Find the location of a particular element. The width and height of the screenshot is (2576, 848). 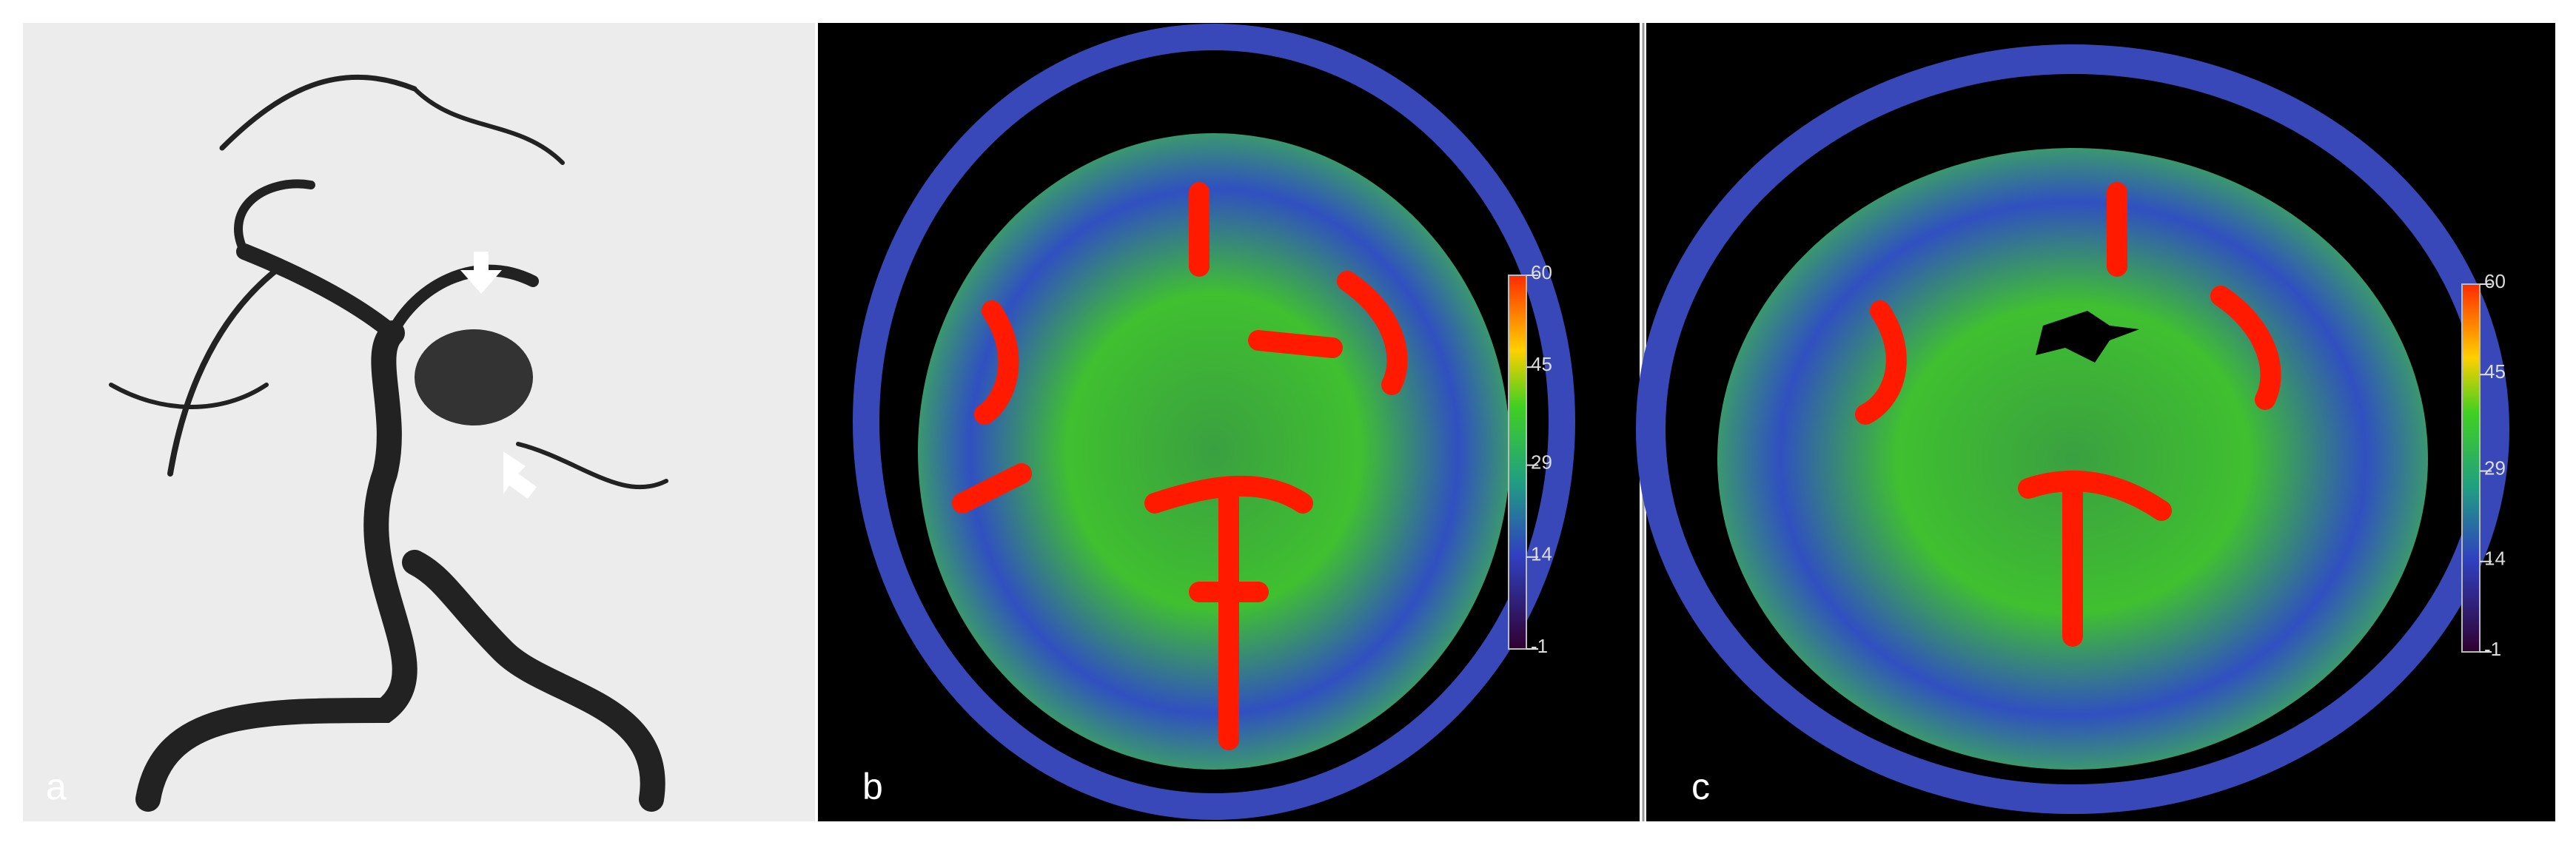

panel-label: c is located at coordinates (1700, 787).